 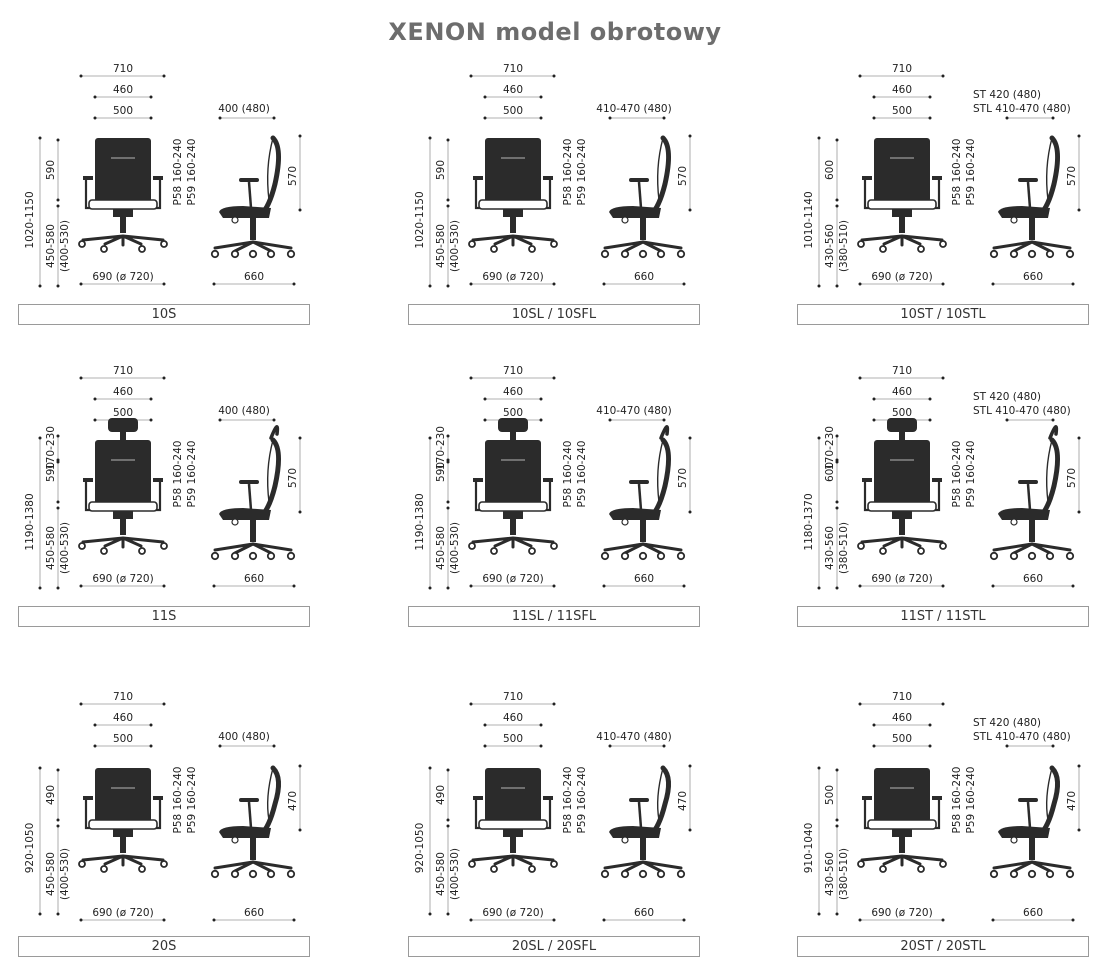 I want to click on dimension-armrest-p58: P58 160-240, so click(x=568, y=172).